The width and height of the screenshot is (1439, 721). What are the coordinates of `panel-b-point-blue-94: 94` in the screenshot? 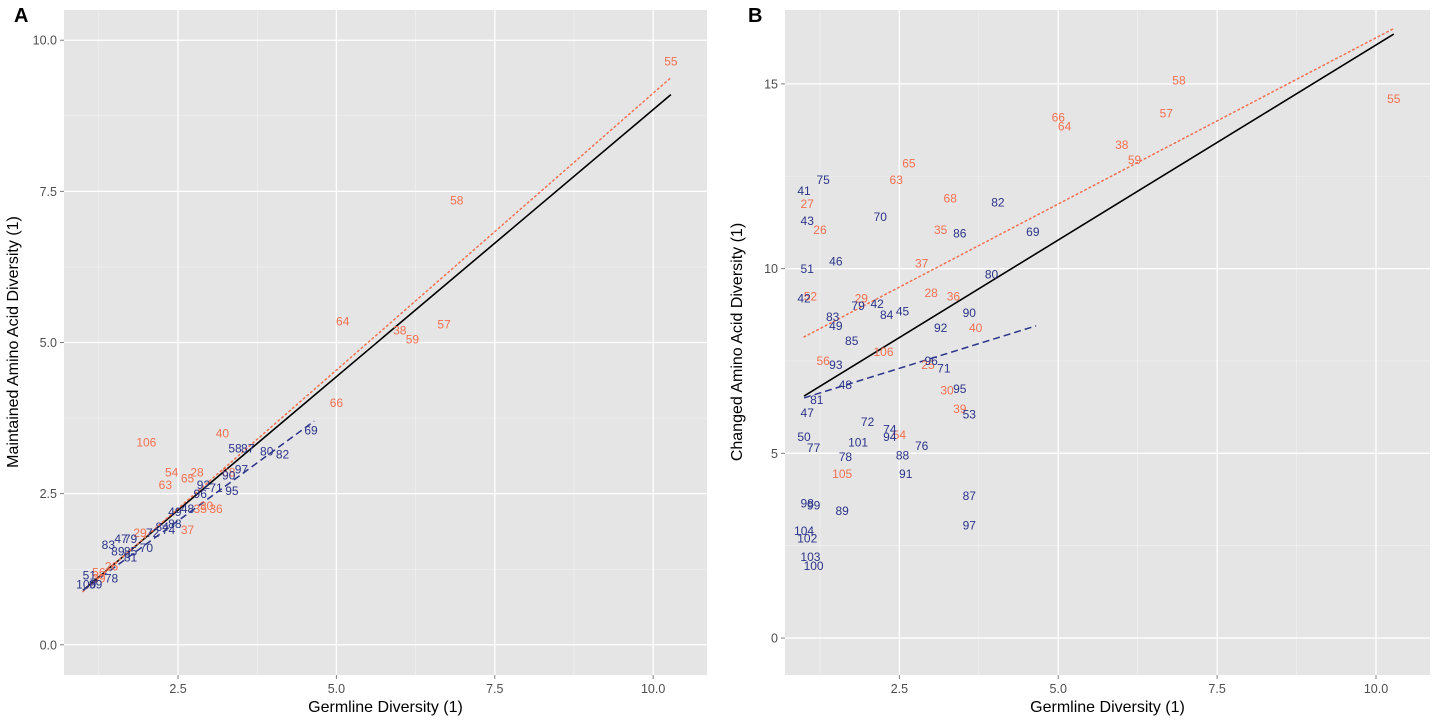 It's located at (890, 437).